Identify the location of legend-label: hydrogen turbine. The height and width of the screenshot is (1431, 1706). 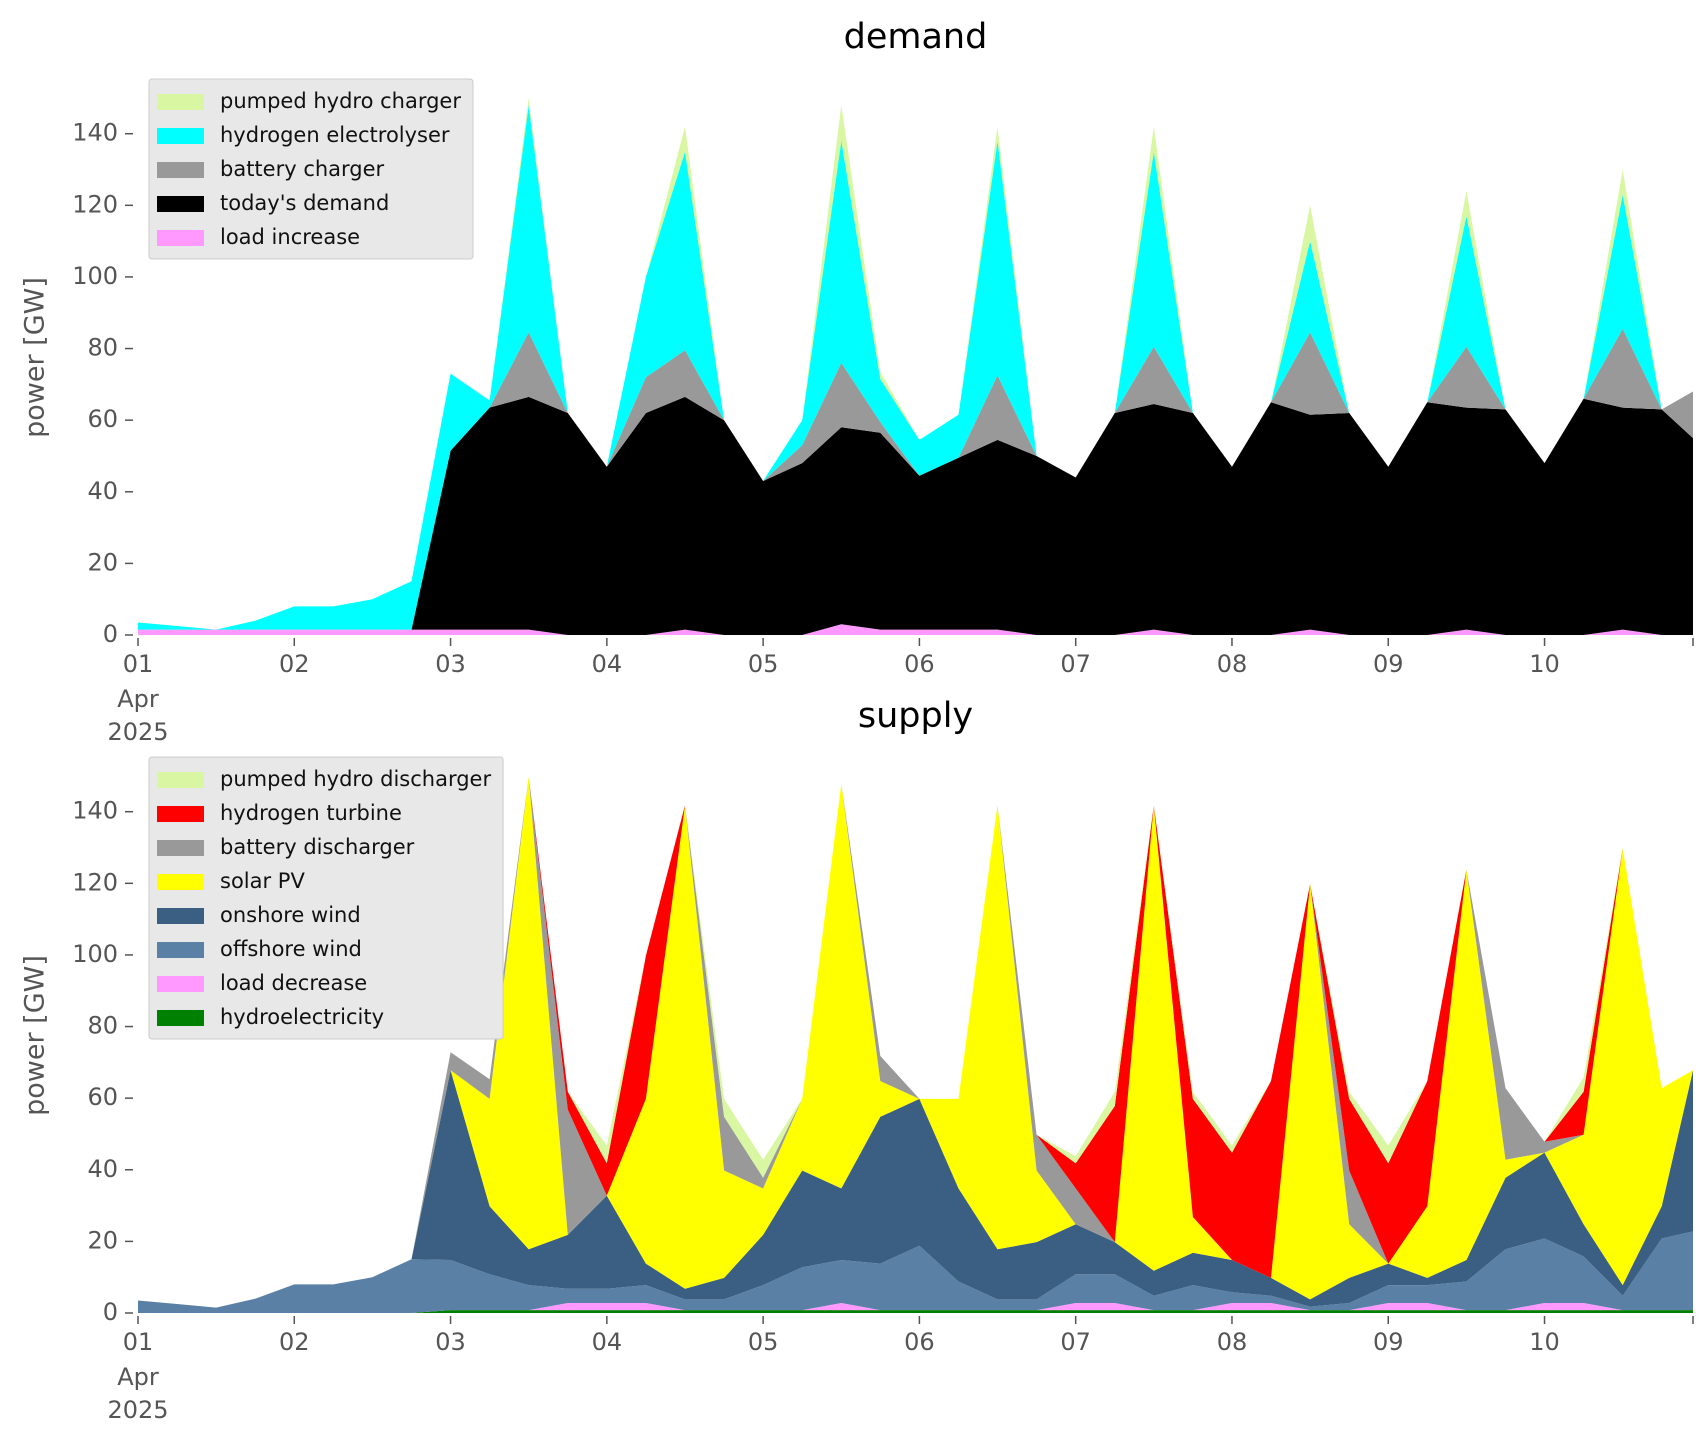
(311, 813).